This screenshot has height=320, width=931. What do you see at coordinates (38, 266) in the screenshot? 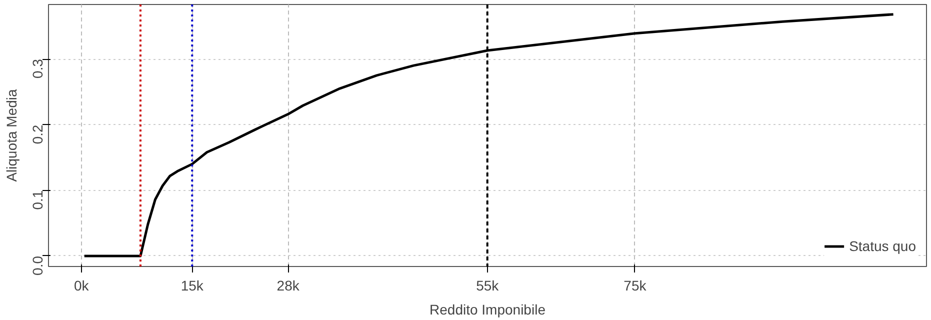
I see `y-tick-label: 0.0` at bounding box center [38, 266].